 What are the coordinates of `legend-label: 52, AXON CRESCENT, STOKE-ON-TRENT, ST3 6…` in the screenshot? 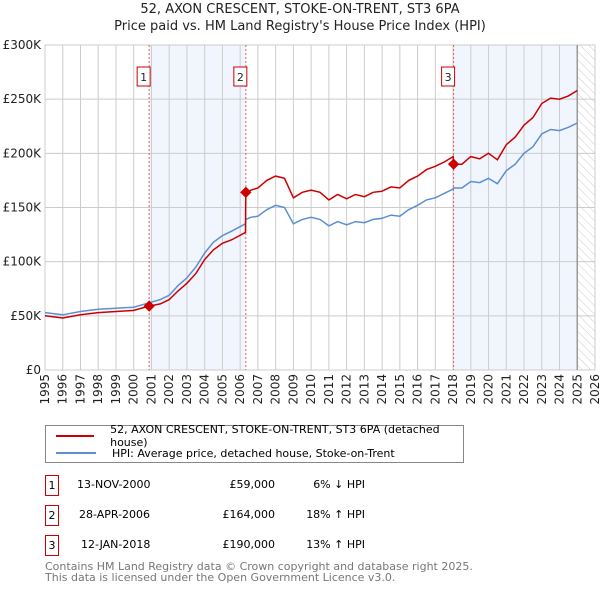 It's located at (275, 436).